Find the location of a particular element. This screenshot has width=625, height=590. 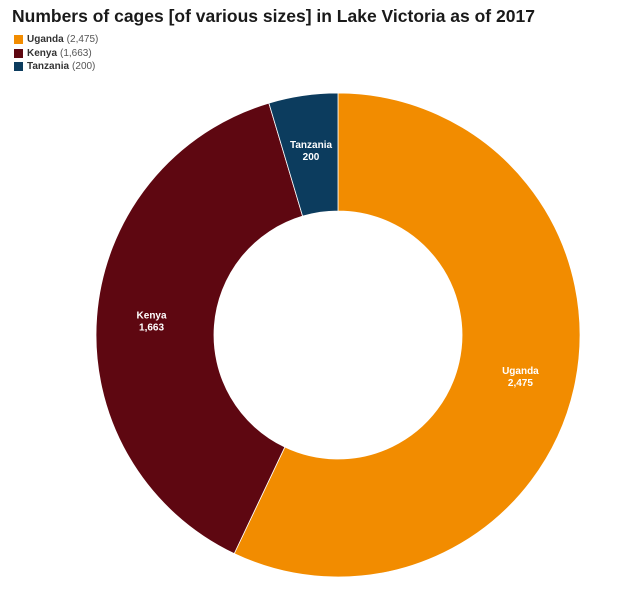

legend-value-kenya: (1,663) is located at coordinates (76, 53).